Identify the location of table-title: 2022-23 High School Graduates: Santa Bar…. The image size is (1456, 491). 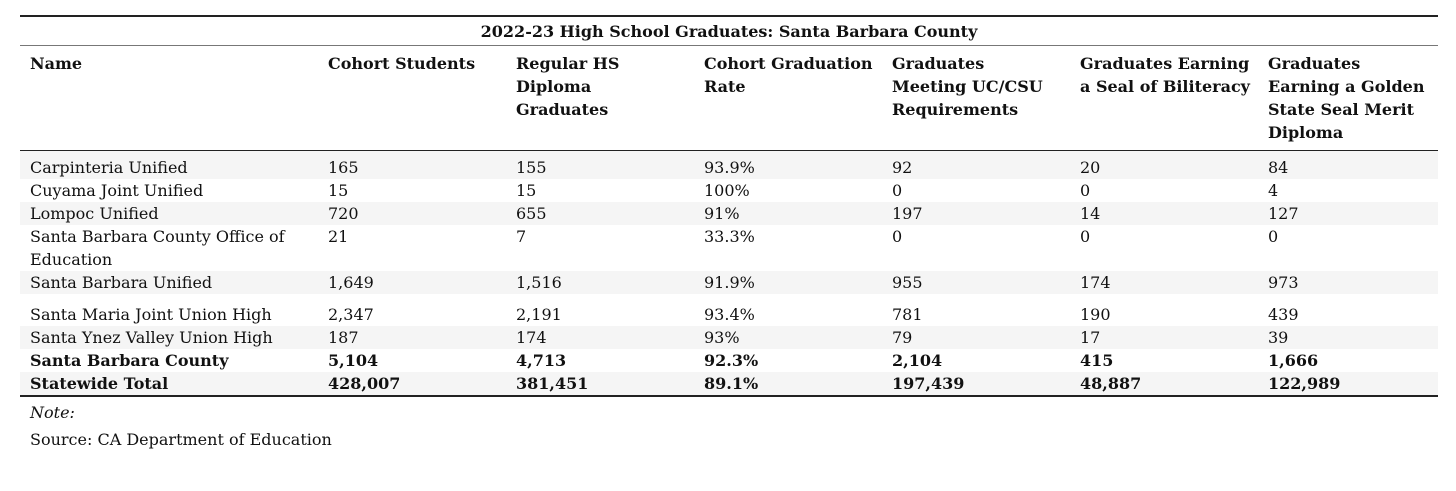
(729, 30).